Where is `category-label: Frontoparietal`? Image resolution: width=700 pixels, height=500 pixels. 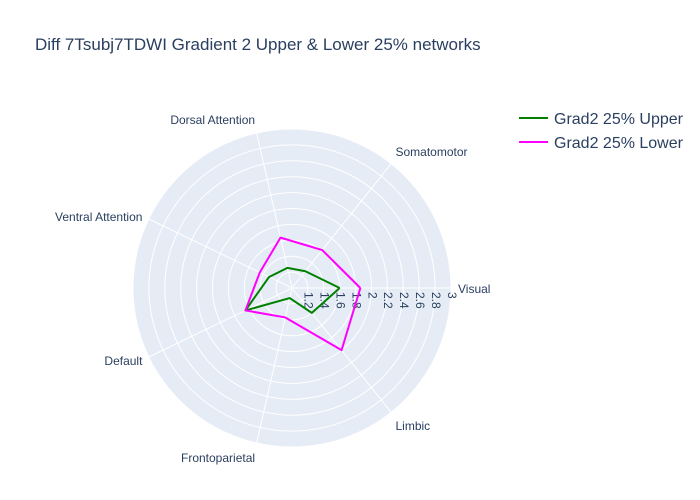
category-label: Frontoparietal is located at coordinates (218, 458).